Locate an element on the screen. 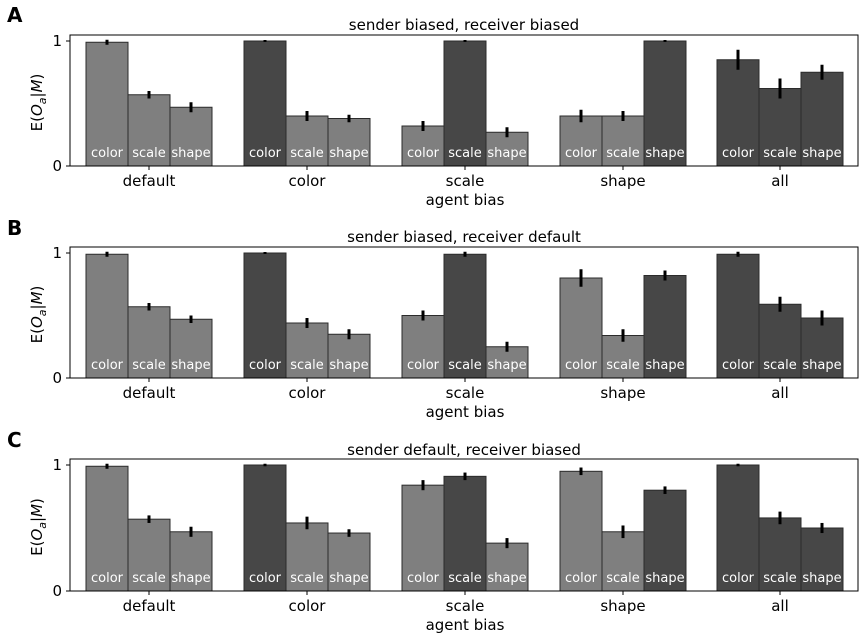 Image resolution: width=866 pixels, height=643 pixels. panel-label: B is located at coordinates (14, 228).